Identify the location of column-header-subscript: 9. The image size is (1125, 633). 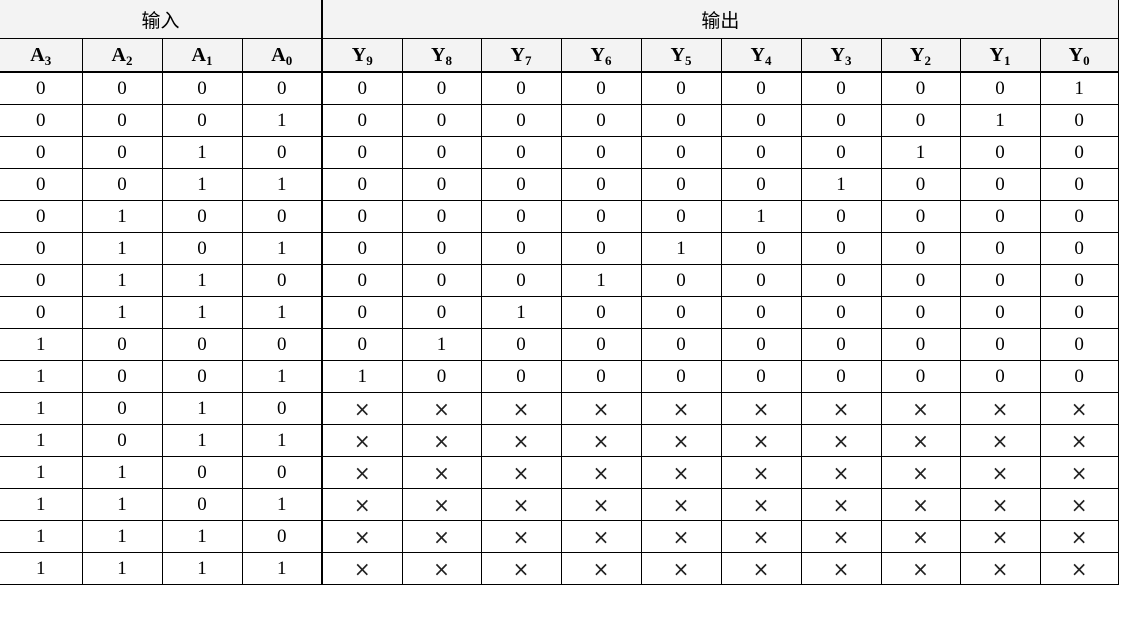
(369, 60).